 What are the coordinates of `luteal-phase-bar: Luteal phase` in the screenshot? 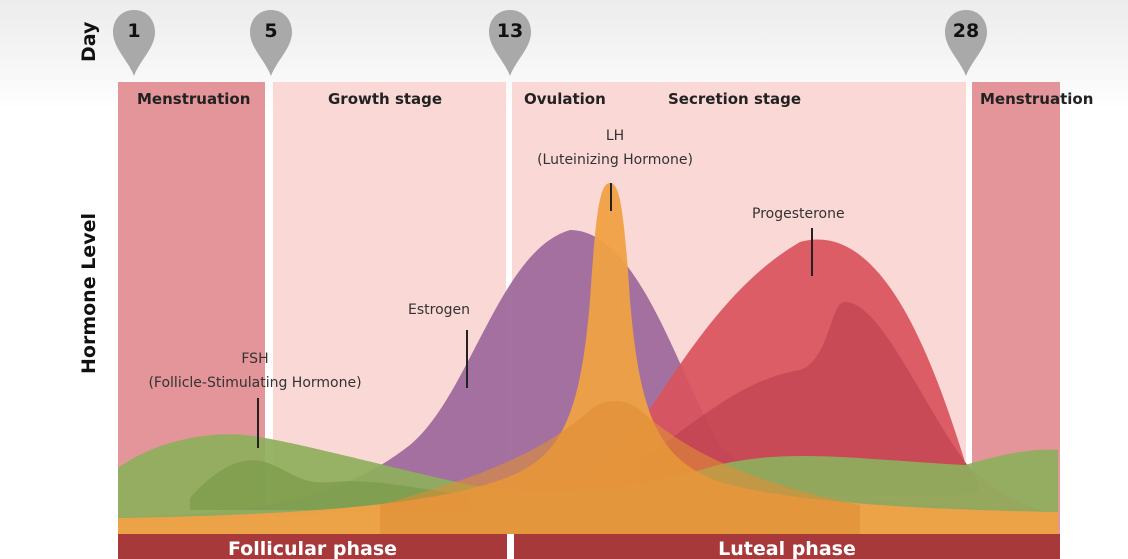 It's located at (787, 546).